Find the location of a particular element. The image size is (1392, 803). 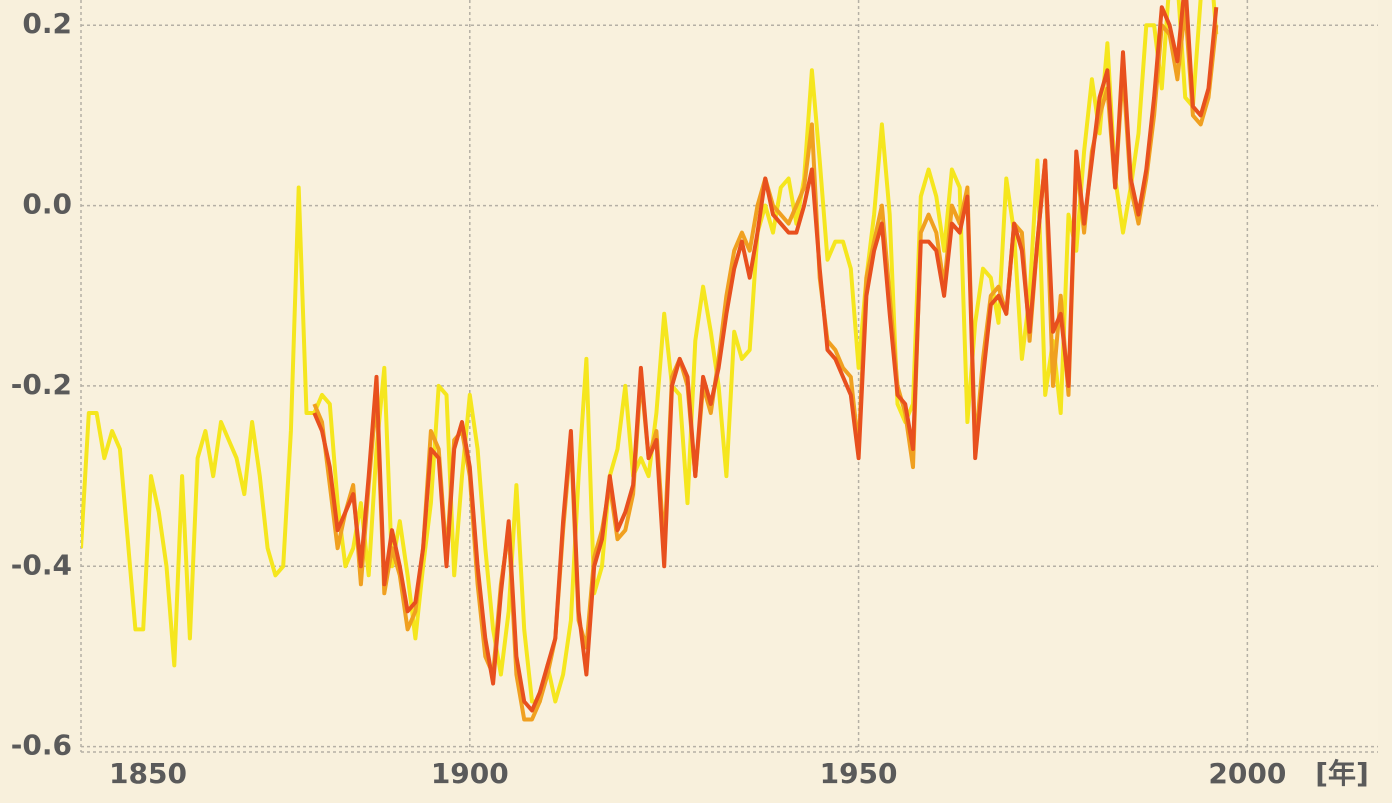

y-tick-label: -0.6 is located at coordinates (41, 745).